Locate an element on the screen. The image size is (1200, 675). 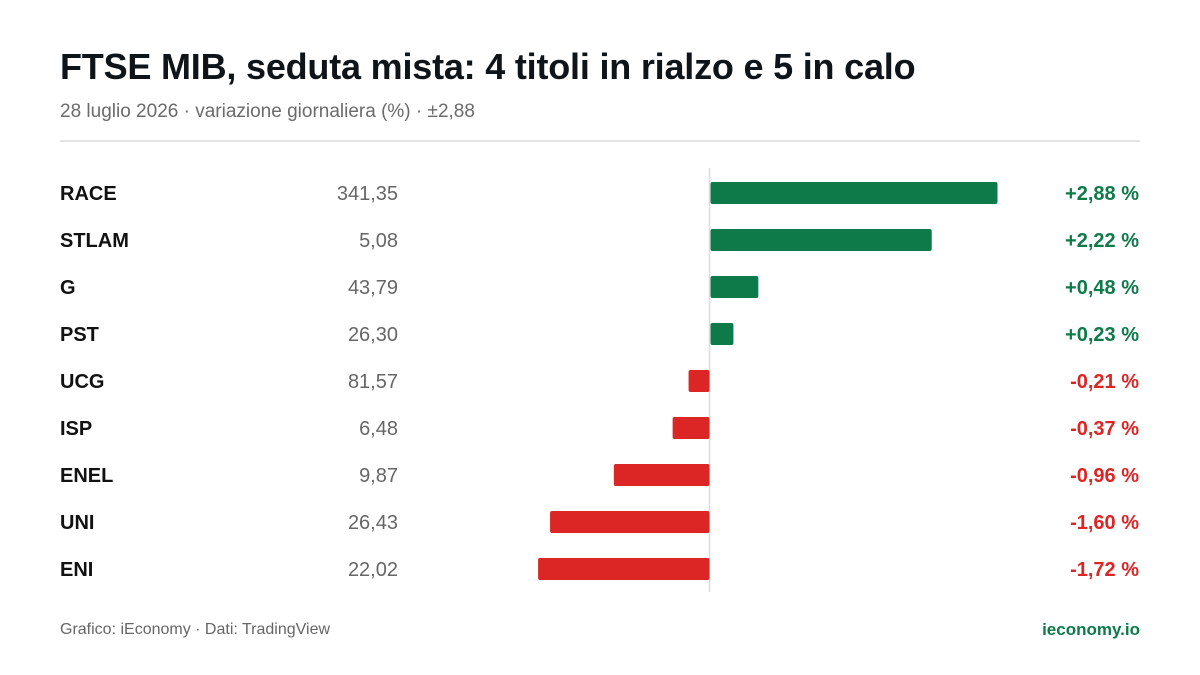
ticker-label: UCG is located at coordinates (82, 382).